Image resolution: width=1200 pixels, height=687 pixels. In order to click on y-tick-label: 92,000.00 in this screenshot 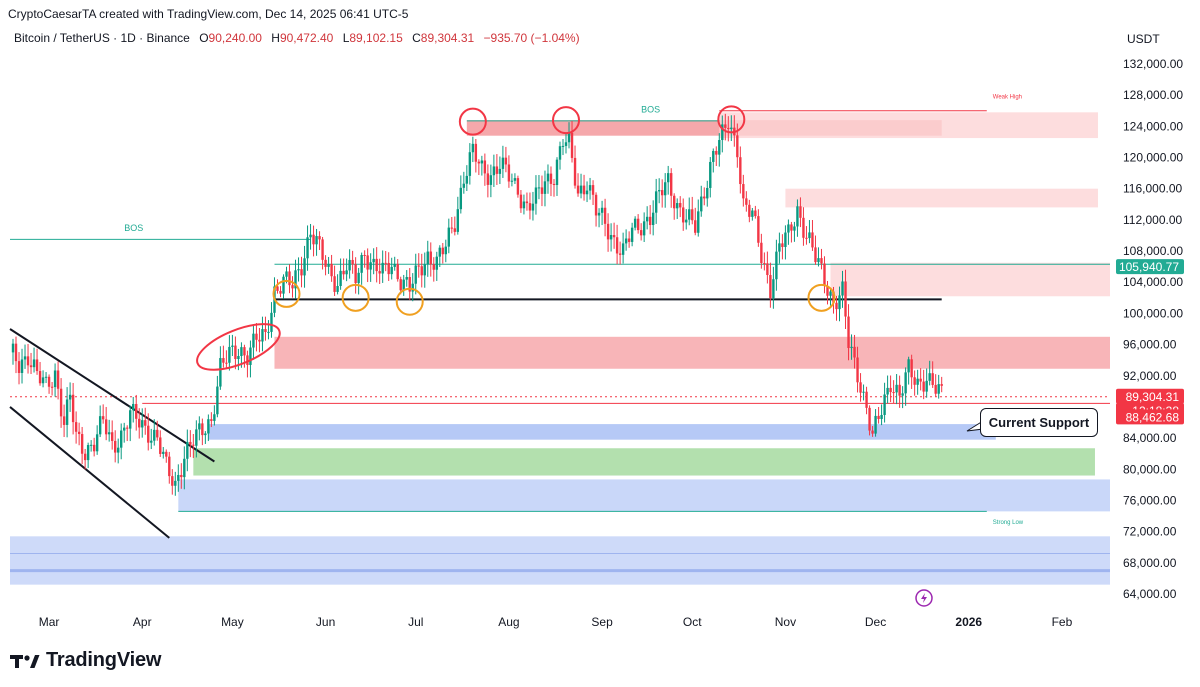, I will do `click(1150, 376)`.